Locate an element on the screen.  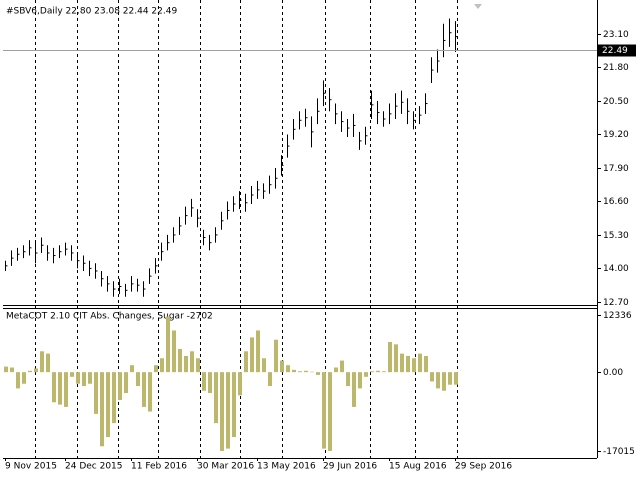
x-tick-label: 15 Aug 2016 is located at coordinates (418, 467).